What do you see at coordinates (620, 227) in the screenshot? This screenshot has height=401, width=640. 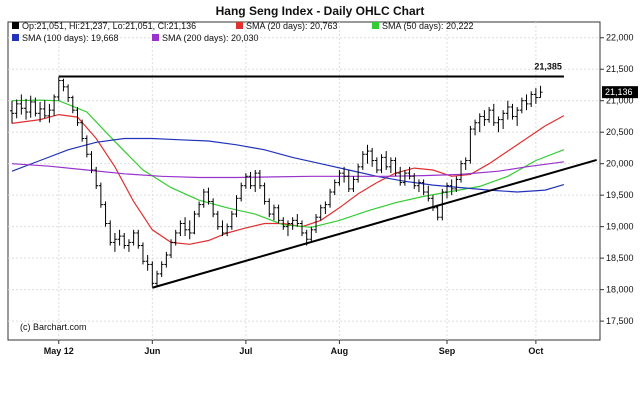 I see `y-tick-label: 19,000` at bounding box center [620, 227].